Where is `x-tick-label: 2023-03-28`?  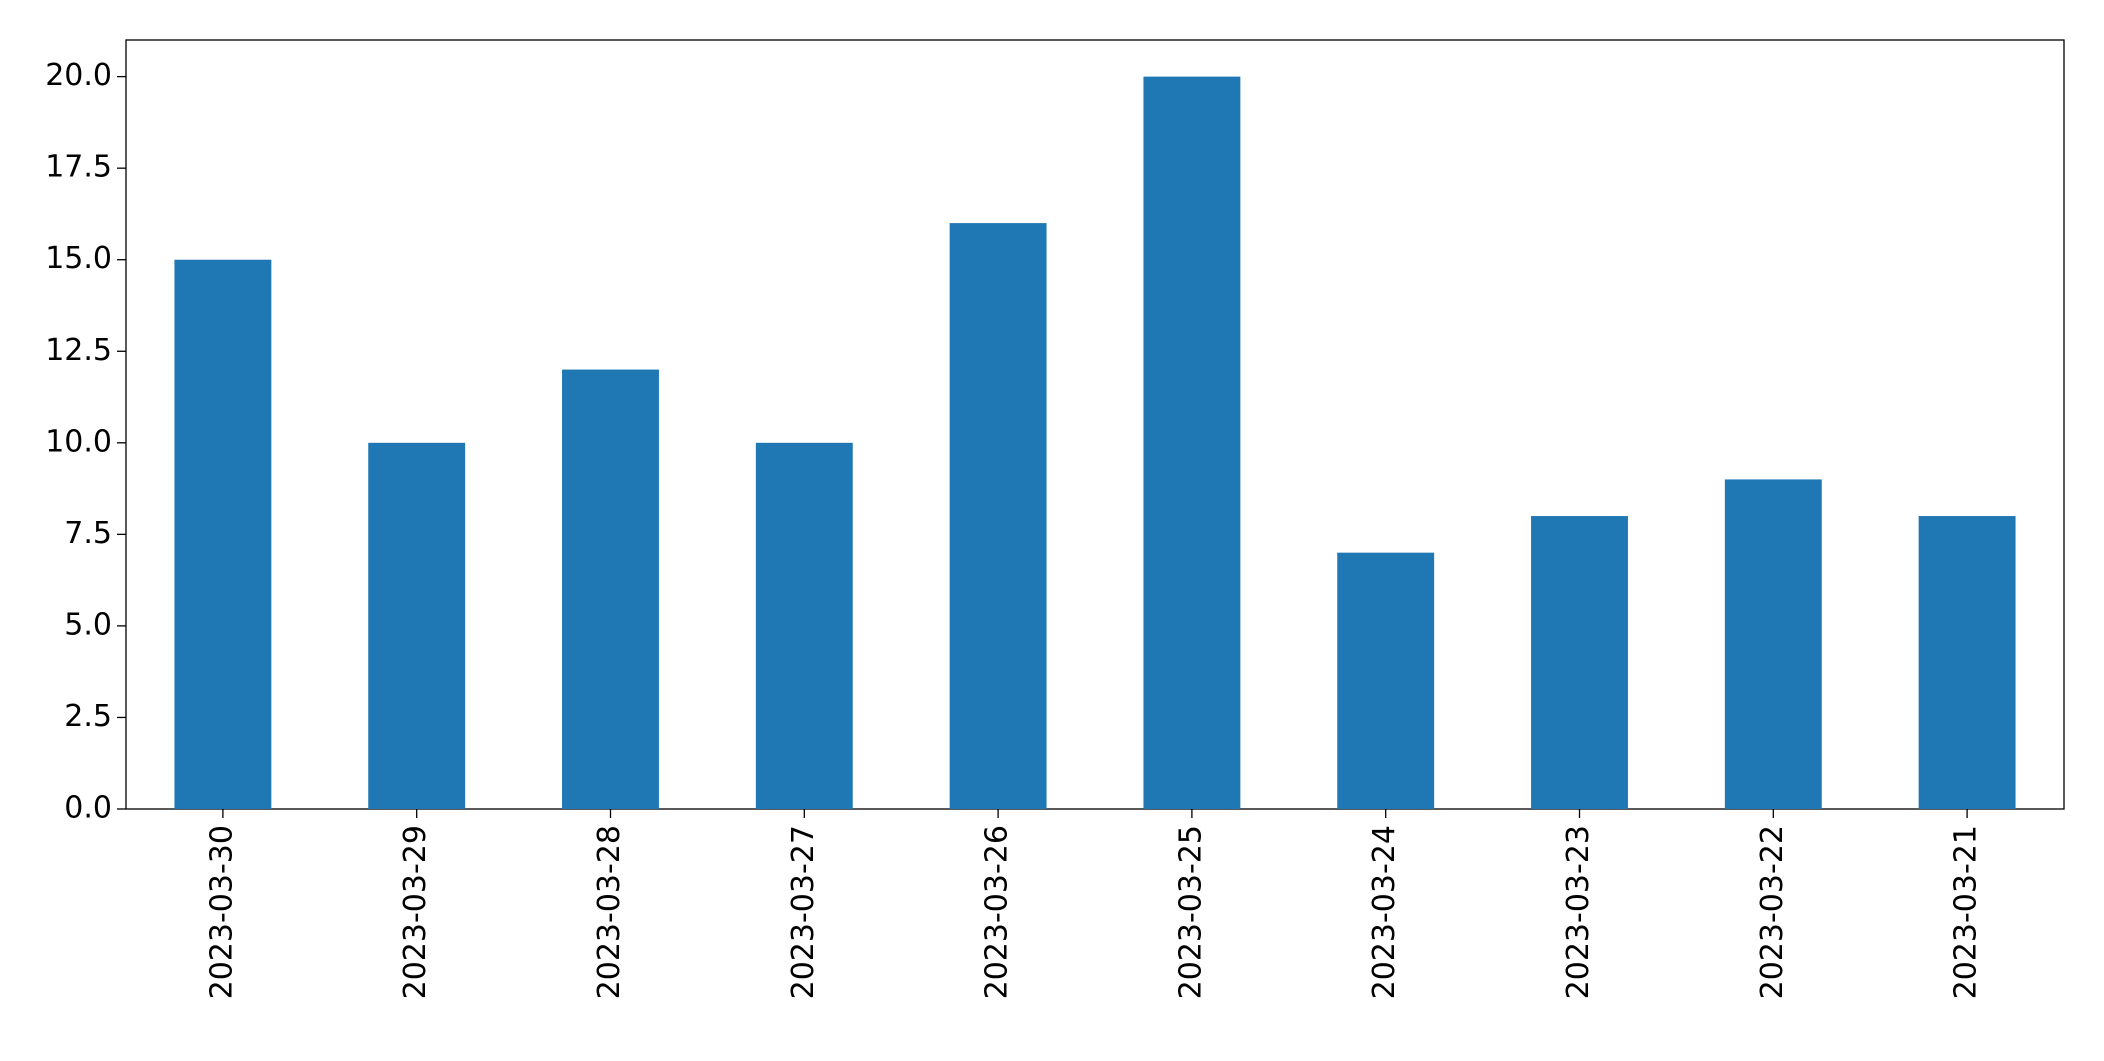
x-tick-label: 2023-03-28 is located at coordinates (609, 912).